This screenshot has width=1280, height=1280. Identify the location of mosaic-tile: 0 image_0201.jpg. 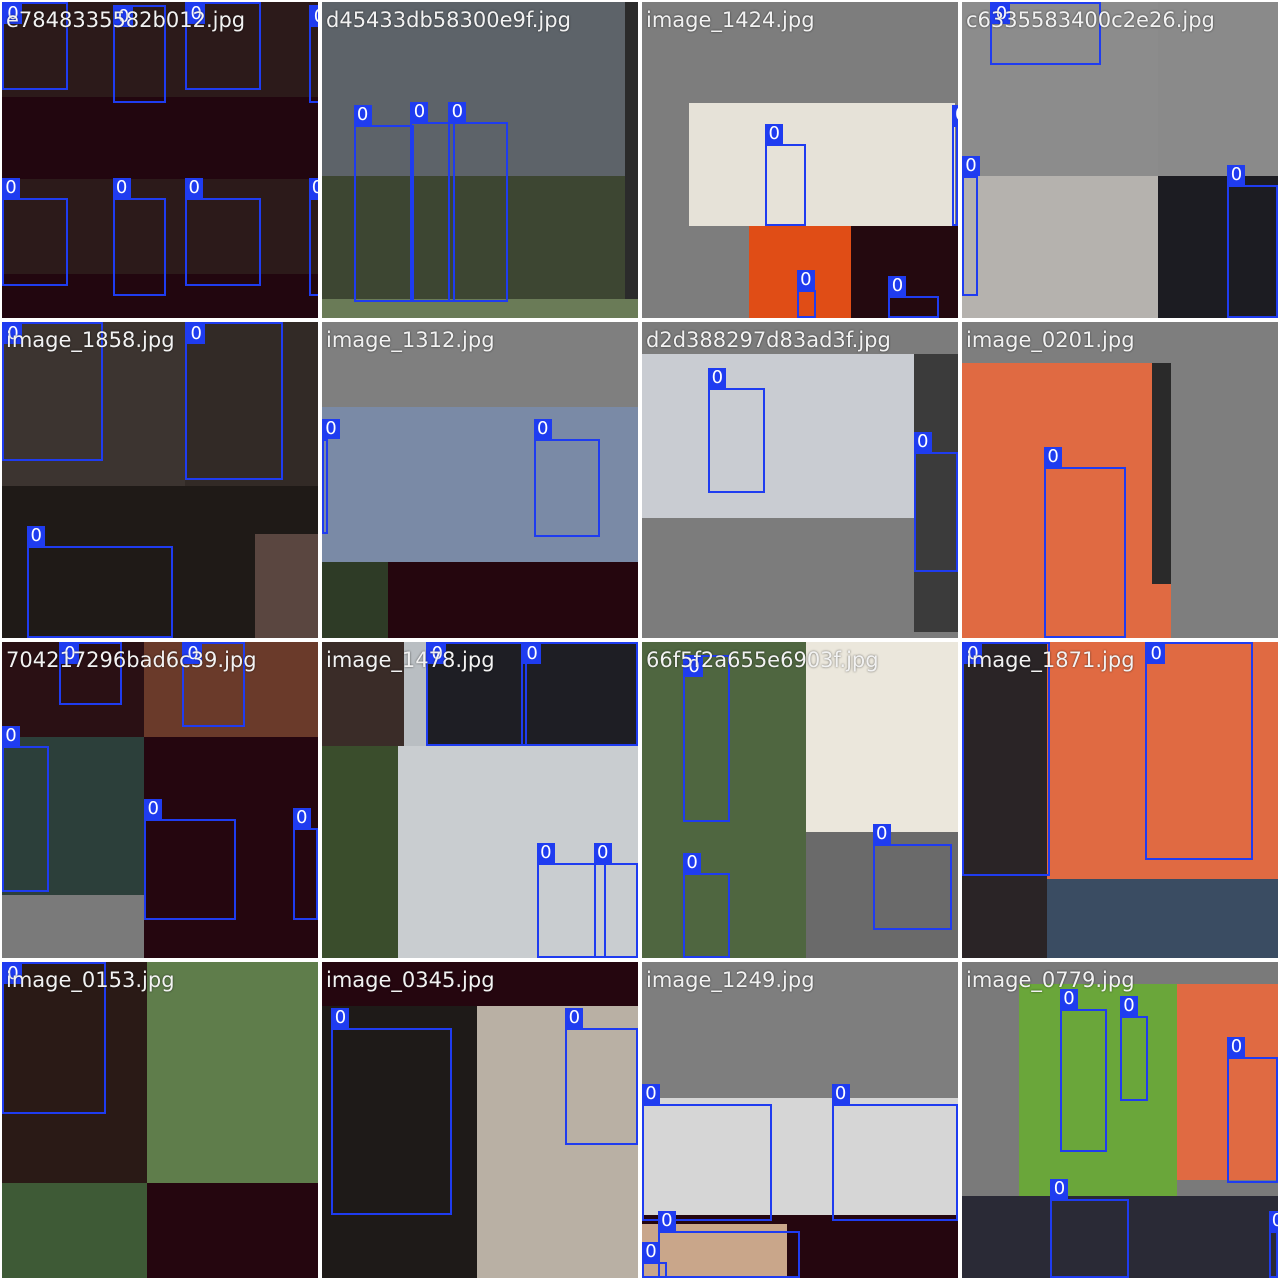
(1120, 480).